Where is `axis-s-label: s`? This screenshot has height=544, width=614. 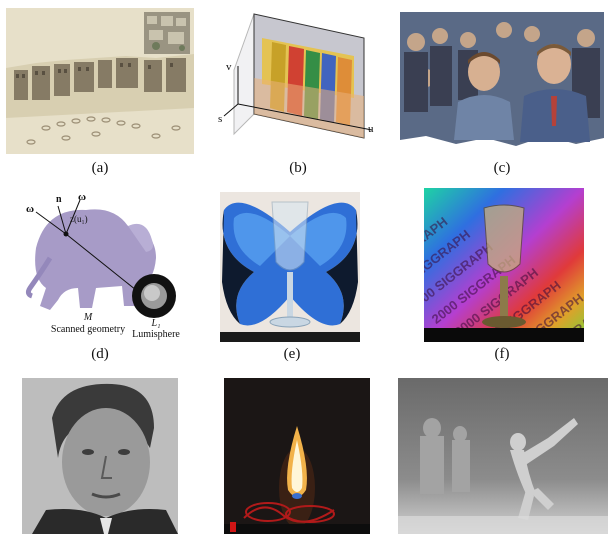
axis-s-label: s is located at coordinates (220, 119).